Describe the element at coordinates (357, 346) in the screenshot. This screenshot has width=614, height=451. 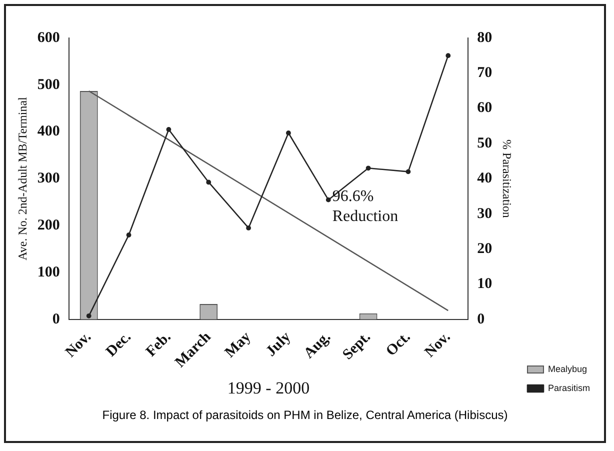
I see `x-tick-label: Sept.` at that location.